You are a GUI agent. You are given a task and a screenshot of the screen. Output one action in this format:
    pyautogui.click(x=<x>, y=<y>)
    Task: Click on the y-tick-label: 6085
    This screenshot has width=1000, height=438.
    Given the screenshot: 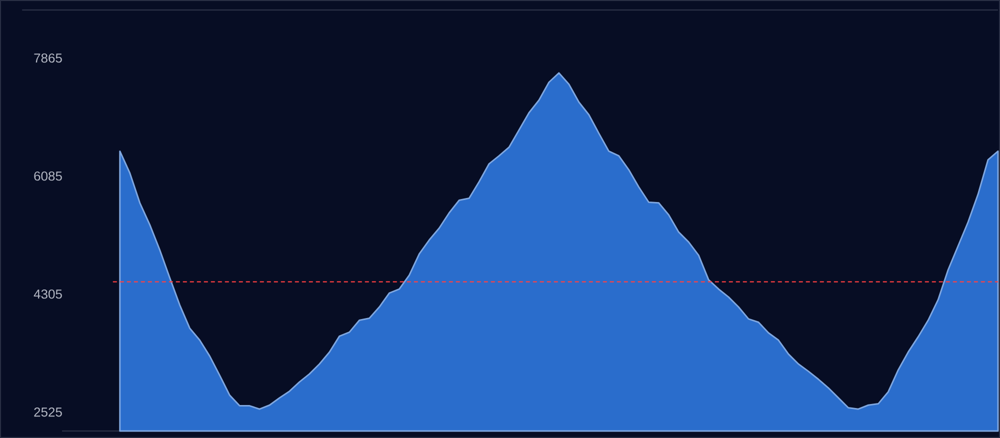 What is the action you would take?
    pyautogui.click(x=48, y=176)
    